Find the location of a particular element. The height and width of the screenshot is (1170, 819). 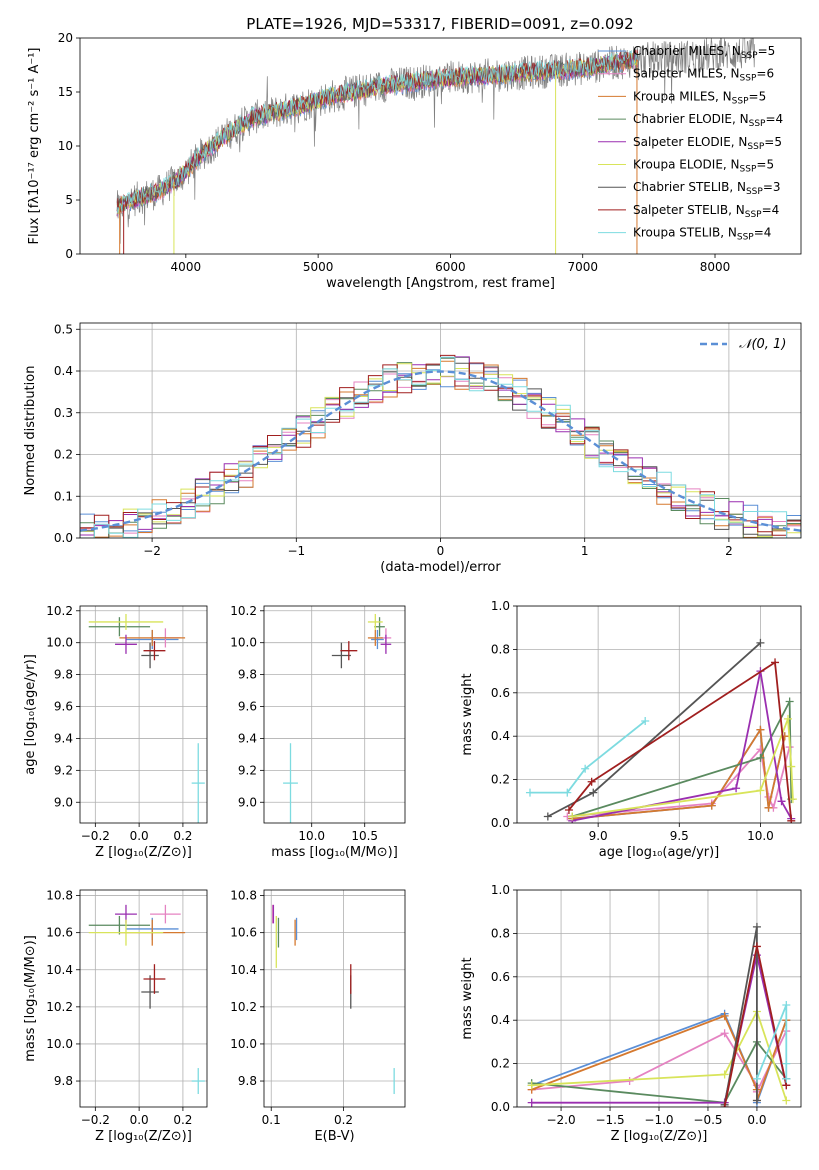

x-tick-label: 1 is located at coordinates (585, 551).